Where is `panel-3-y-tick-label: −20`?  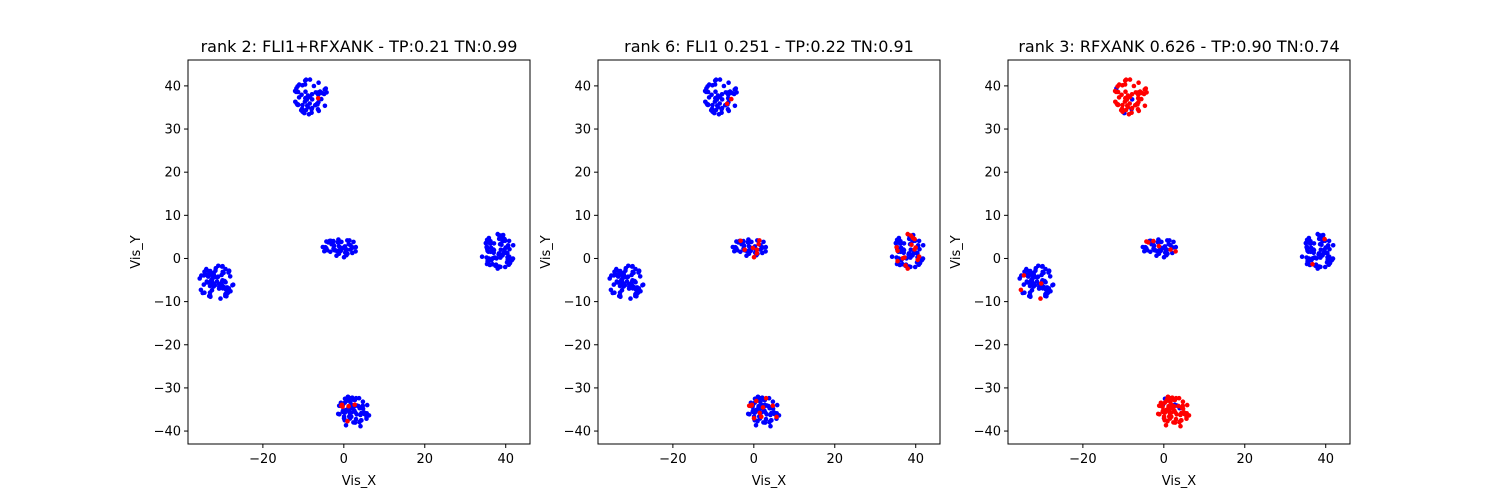 panel-3-y-tick-label: −20 is located at coordinates (987, 345).